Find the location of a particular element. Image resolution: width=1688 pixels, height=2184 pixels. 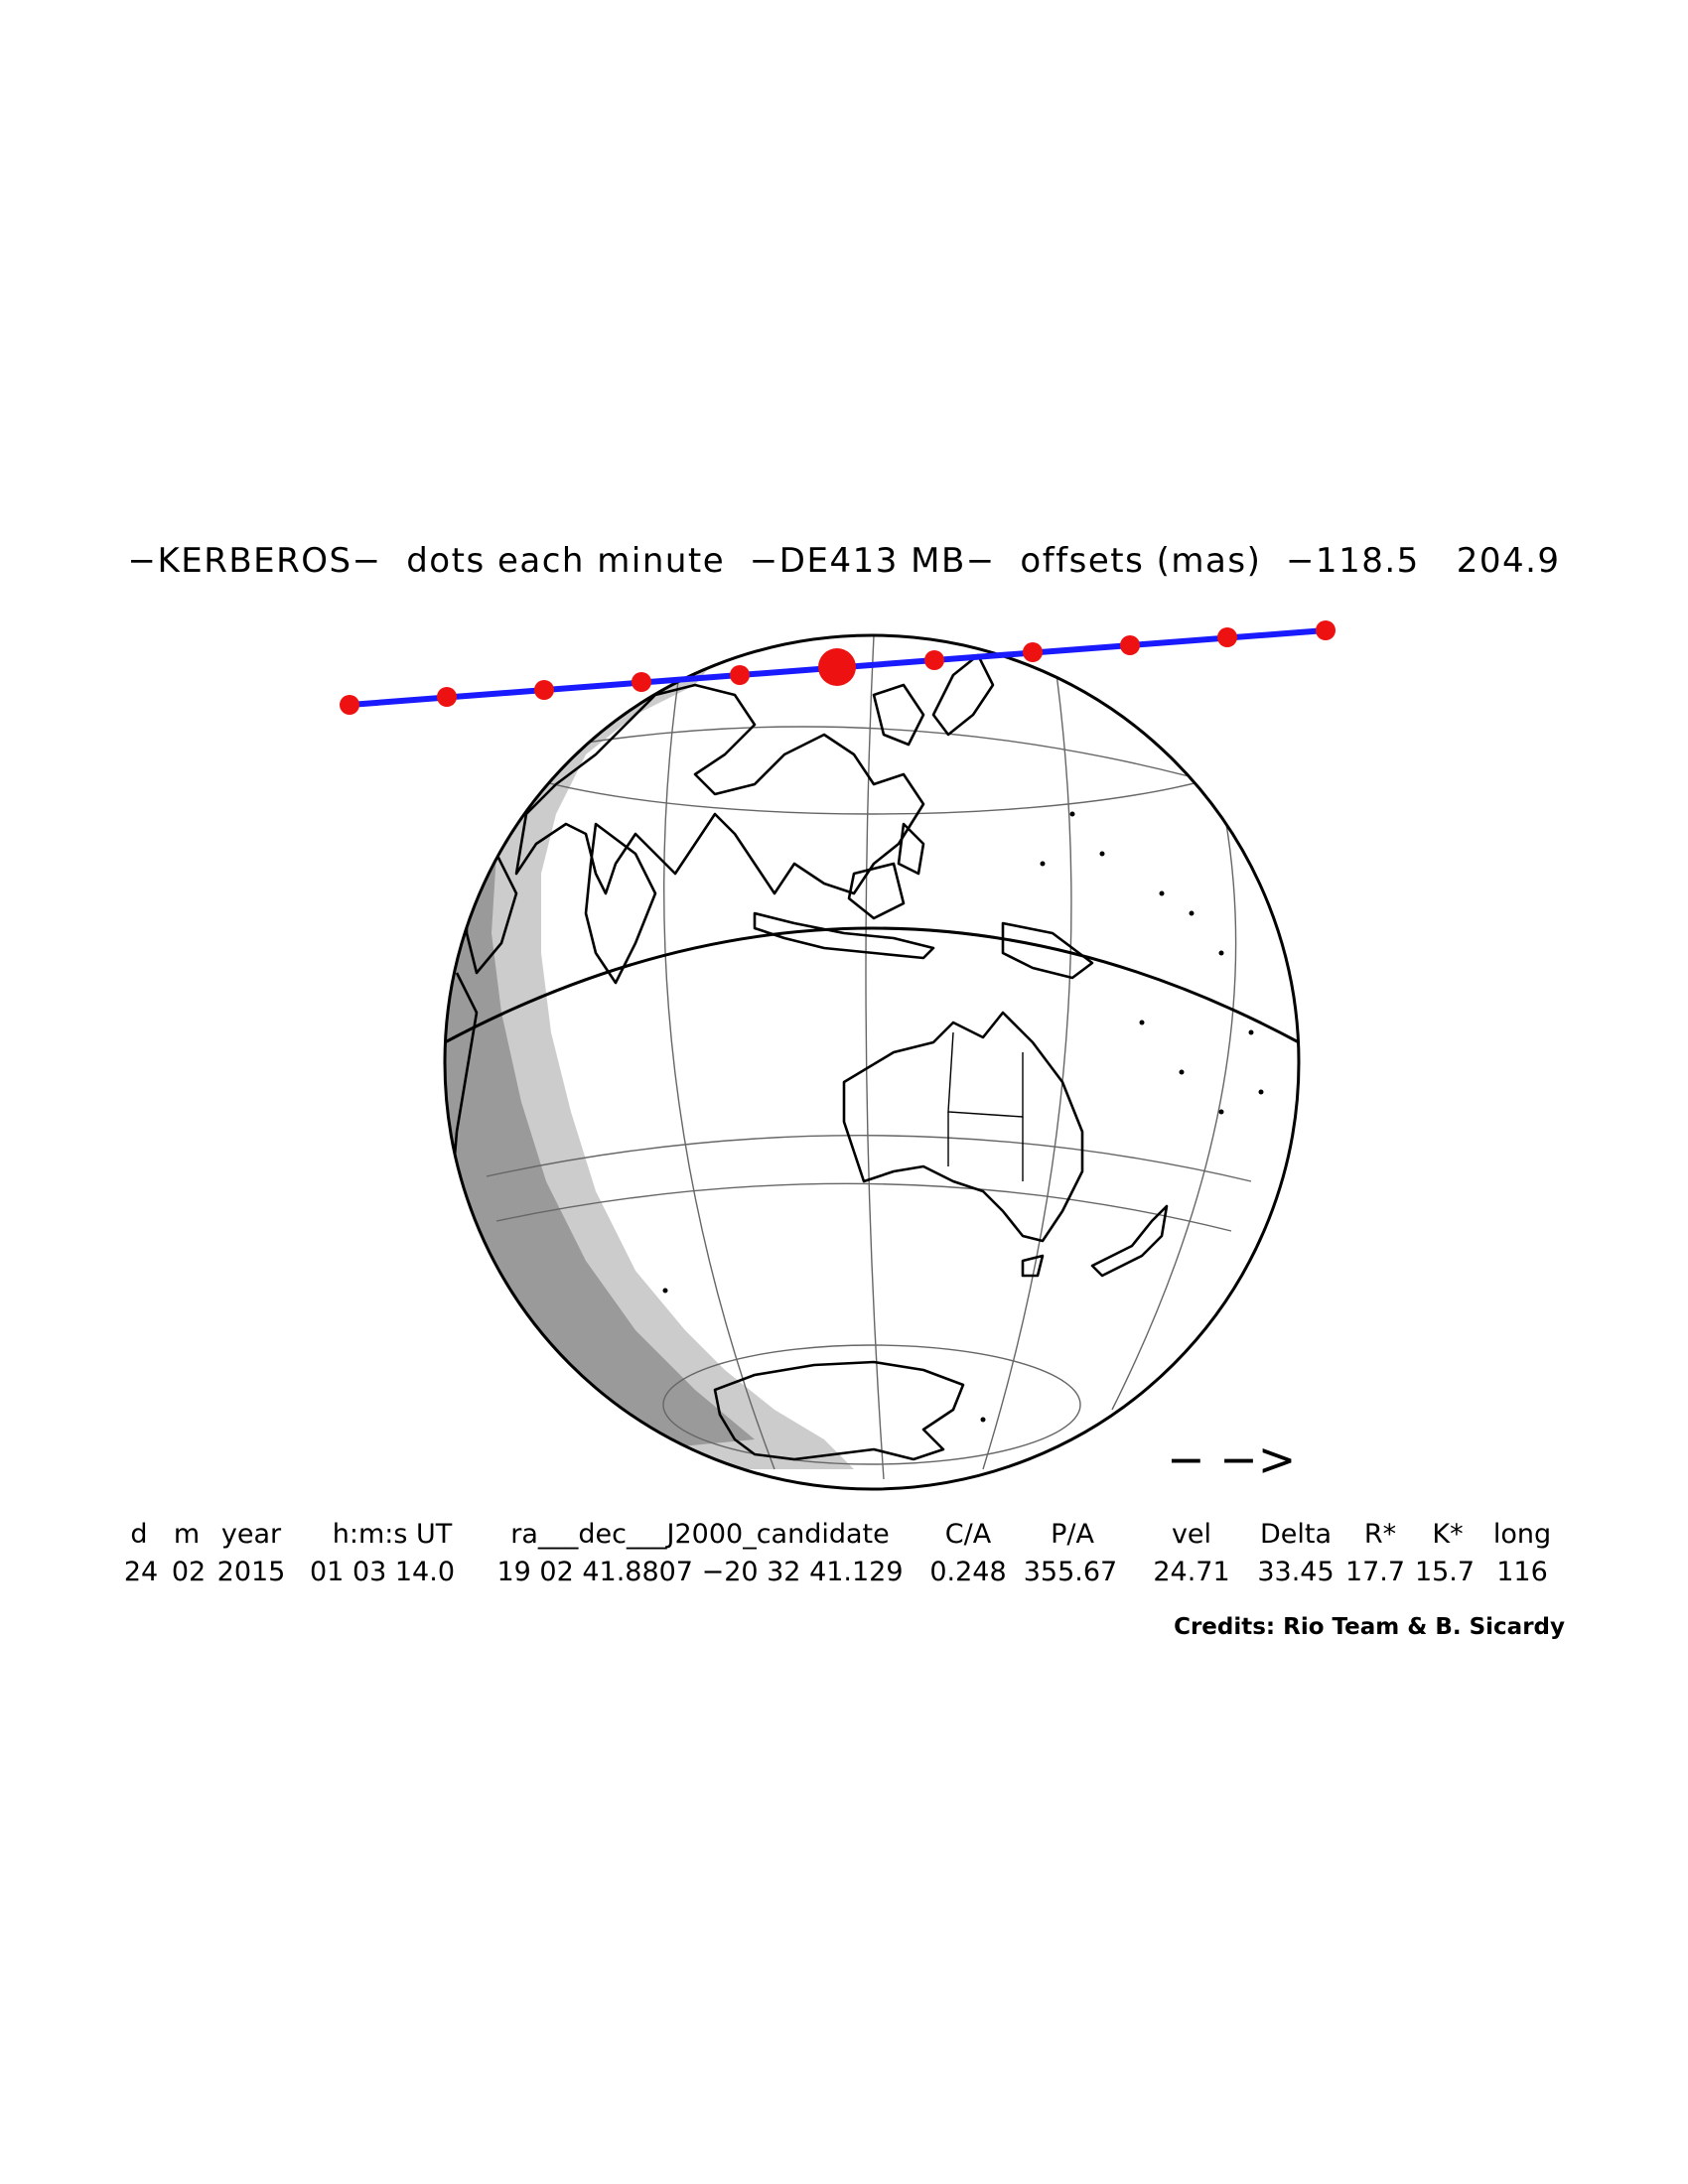

borneo is located at coordinates (876, 891).